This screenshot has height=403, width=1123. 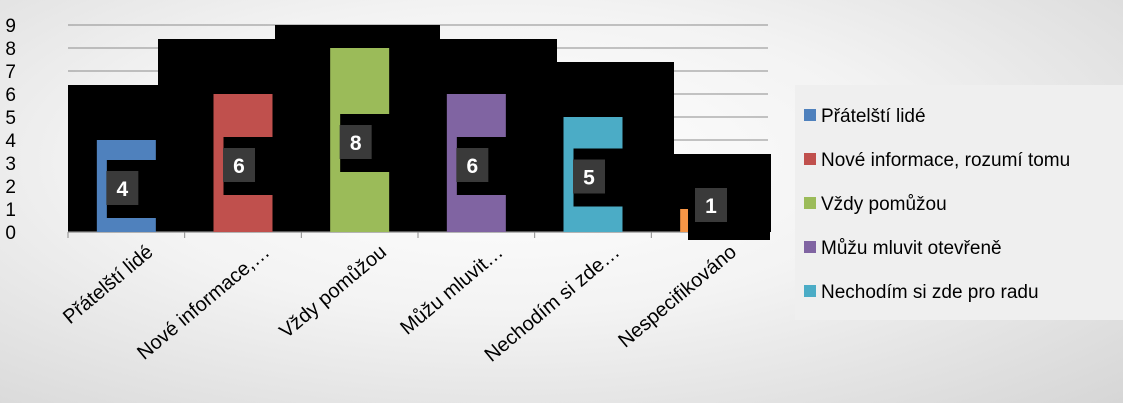 I want to click on legend-label: Vždy pomůžou, so click(x=884, y=204).